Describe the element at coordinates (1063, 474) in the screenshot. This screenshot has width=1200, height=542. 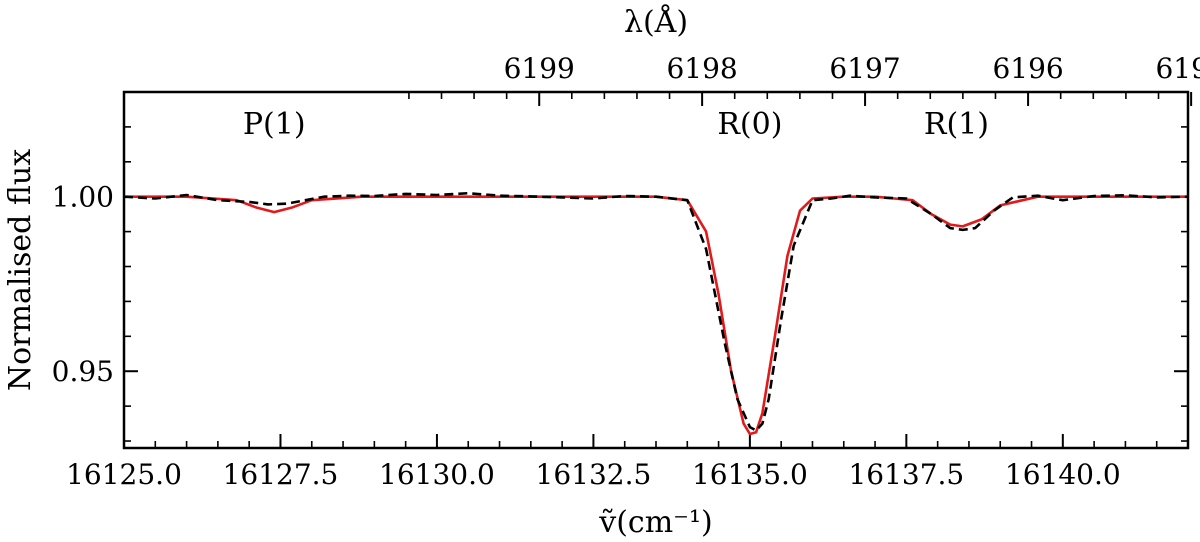
I see `x-tick-label: 16140.0` at that location.